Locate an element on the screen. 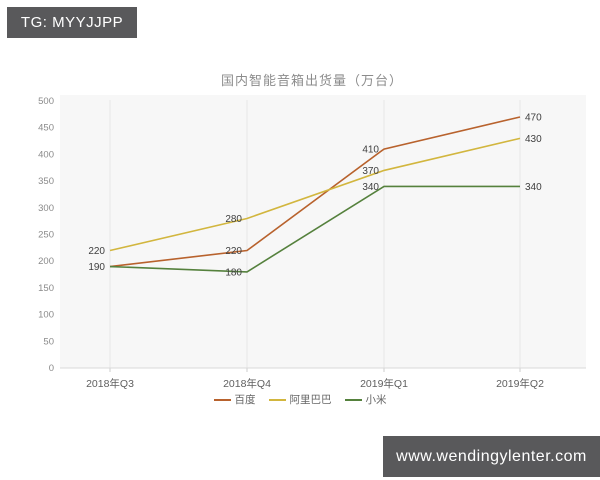  legend-item-百度: 百度 is located at coordinates (234, 399).